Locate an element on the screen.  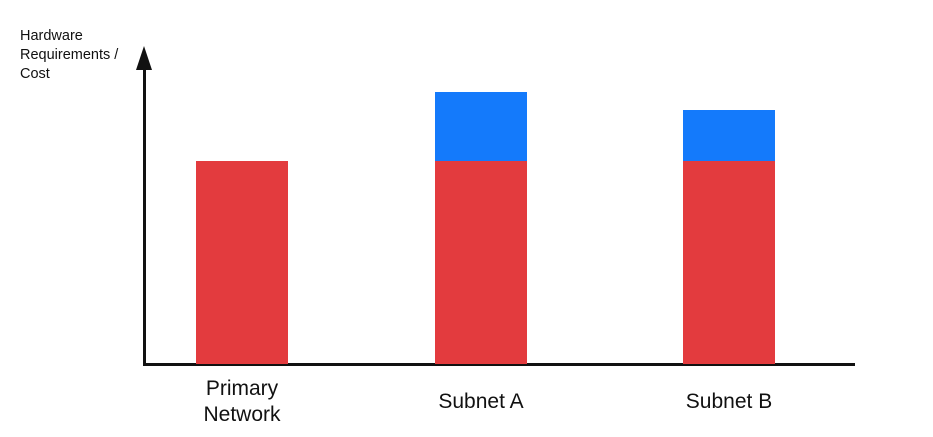
y-axis-arrowhead-icon is located at coordinates (144, 58).